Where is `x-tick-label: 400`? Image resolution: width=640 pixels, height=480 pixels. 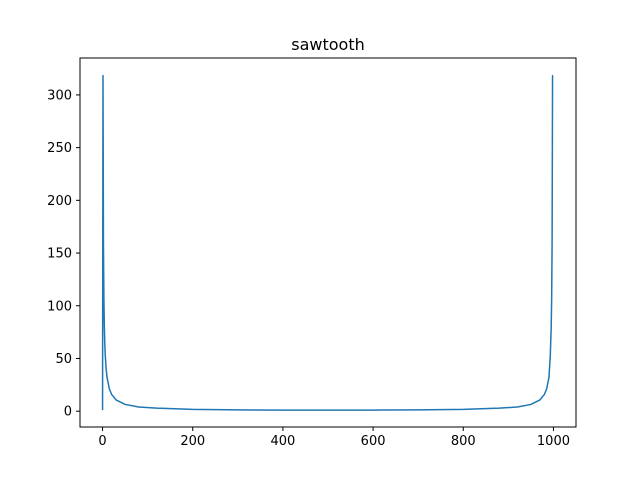 x-tick-label: 400 is located at coordinates (282, 441).